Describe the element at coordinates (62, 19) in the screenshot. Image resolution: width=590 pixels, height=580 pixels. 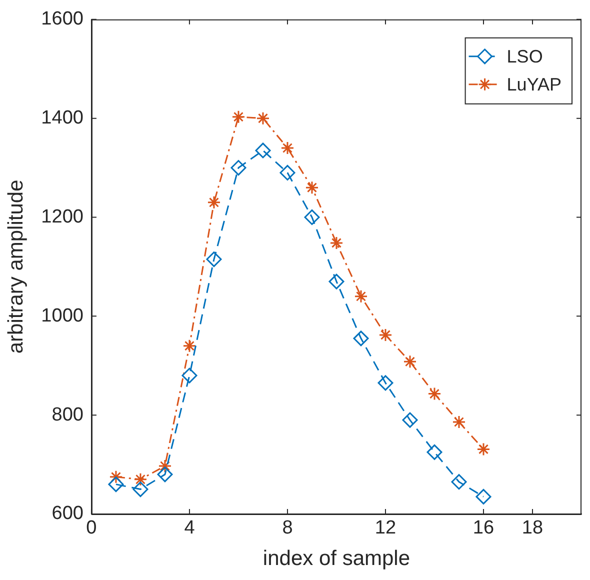
I see `y-tick-label: 1600` at that location.